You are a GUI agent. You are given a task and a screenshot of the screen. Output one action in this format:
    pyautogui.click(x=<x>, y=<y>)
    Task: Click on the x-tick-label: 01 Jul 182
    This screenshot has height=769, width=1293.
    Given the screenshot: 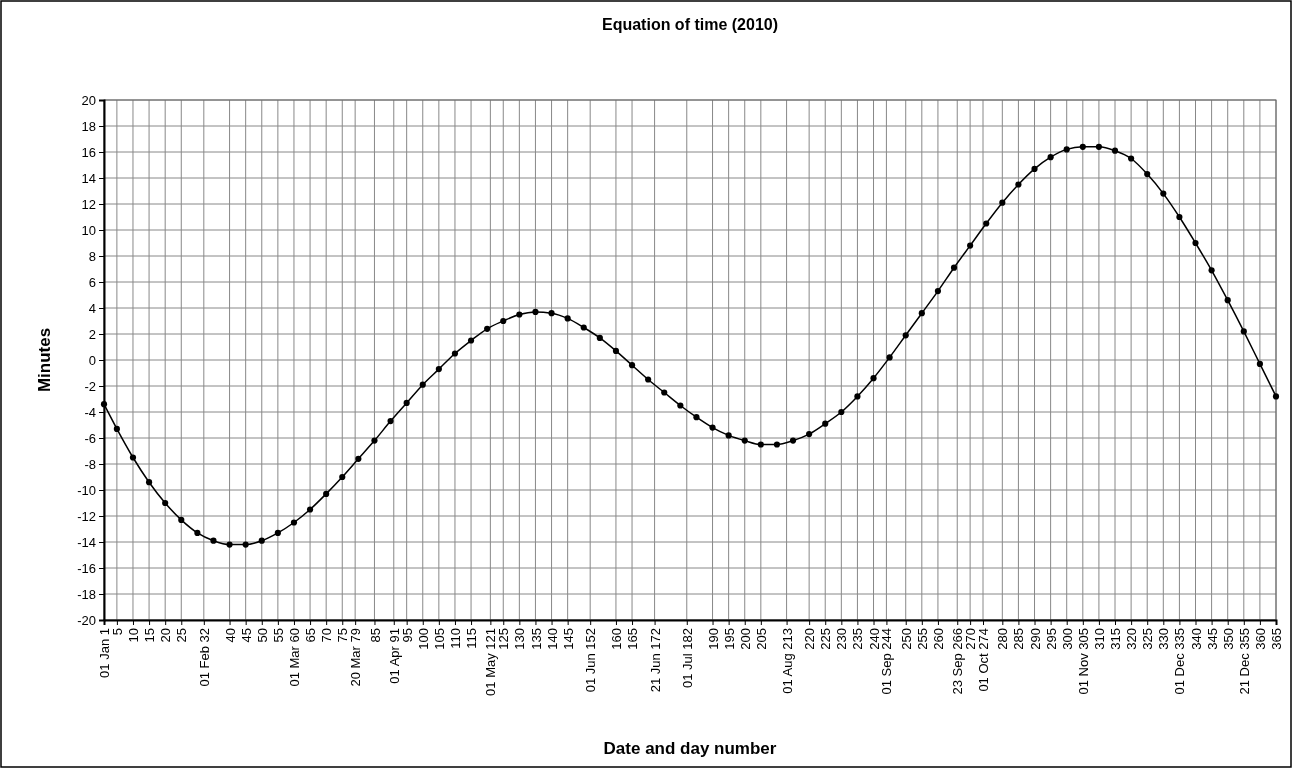 What is the action you would take?
    pyautogui.click(x=687, y=658)
    